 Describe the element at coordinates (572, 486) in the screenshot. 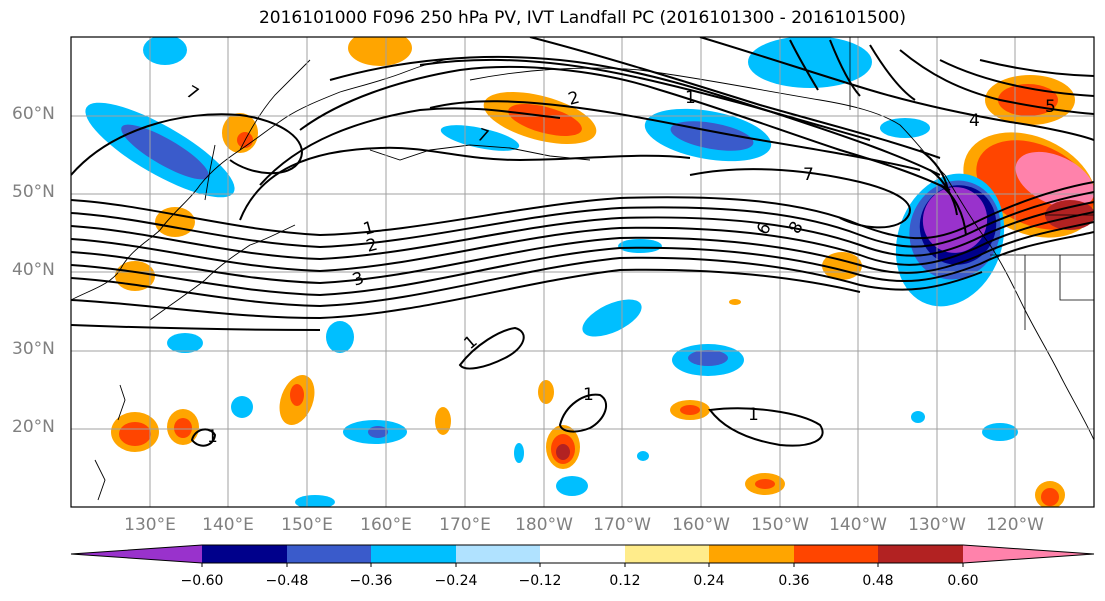

I see `fill-neg-h` at that location.